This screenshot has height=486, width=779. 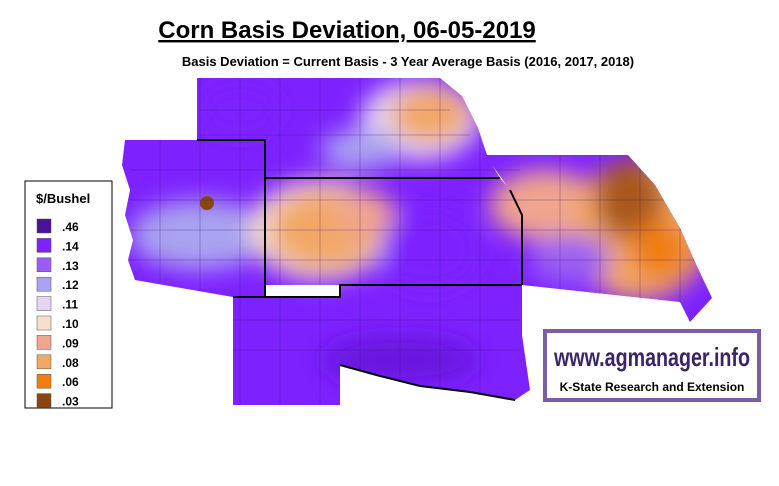 What do you see at coordinates (70, 382) in the screenshot?
I see `legend-label: .06` at bounding box center [70, 382].